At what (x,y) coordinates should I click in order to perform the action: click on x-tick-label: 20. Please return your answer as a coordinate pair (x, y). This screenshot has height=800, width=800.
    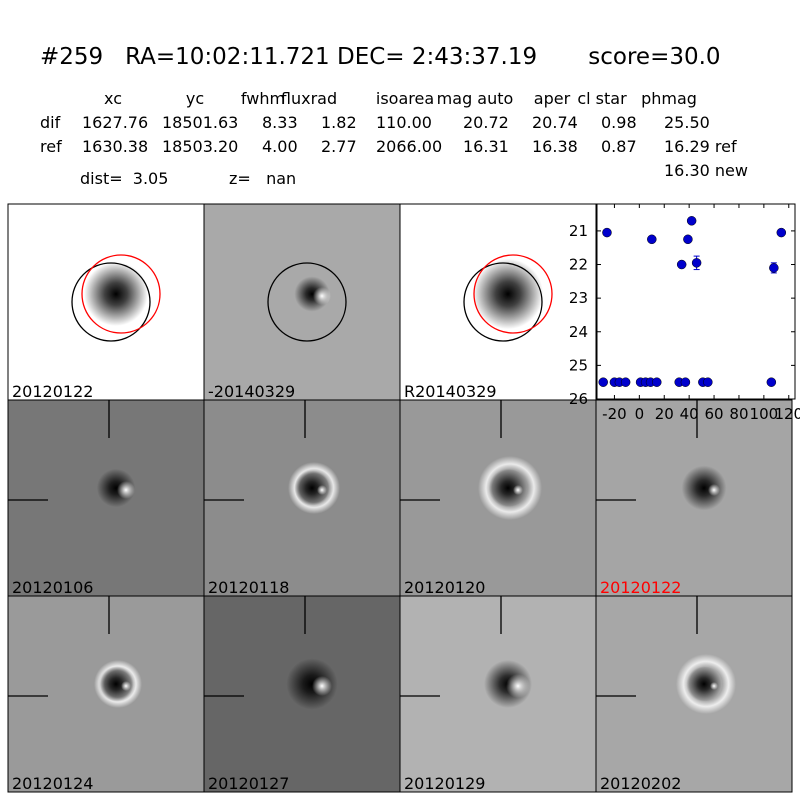
    Looking at the image, I should click on (664, 414).